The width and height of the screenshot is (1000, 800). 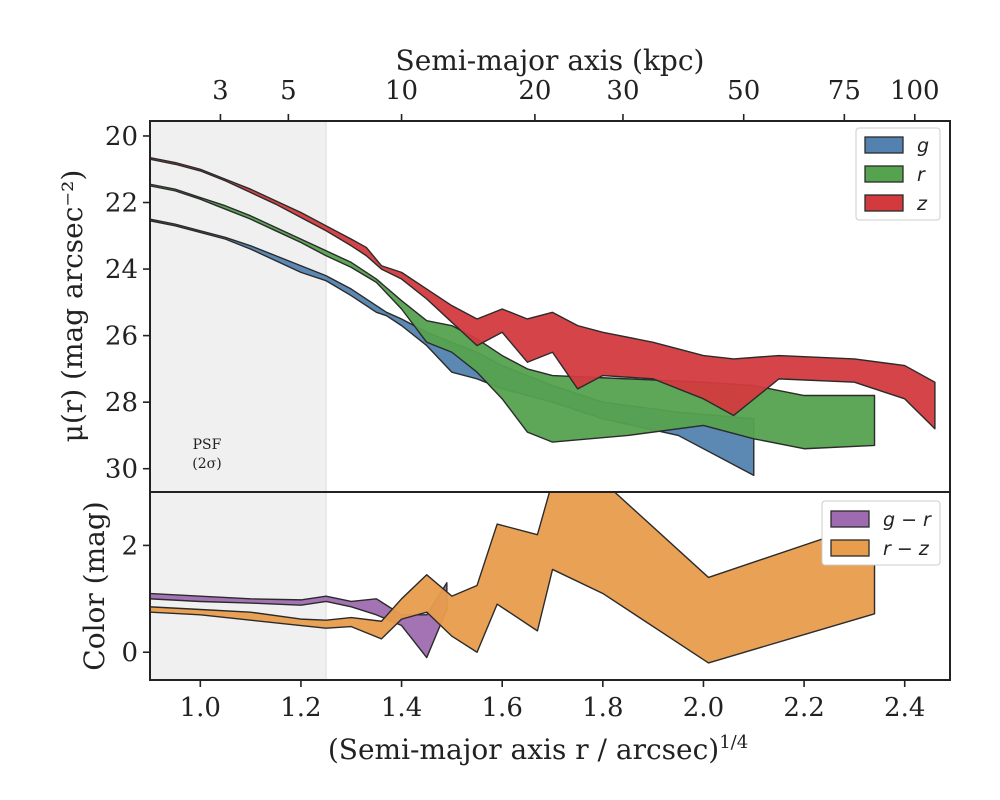 I want to click on y-tick-label: 28, so click(x=121, y=403).